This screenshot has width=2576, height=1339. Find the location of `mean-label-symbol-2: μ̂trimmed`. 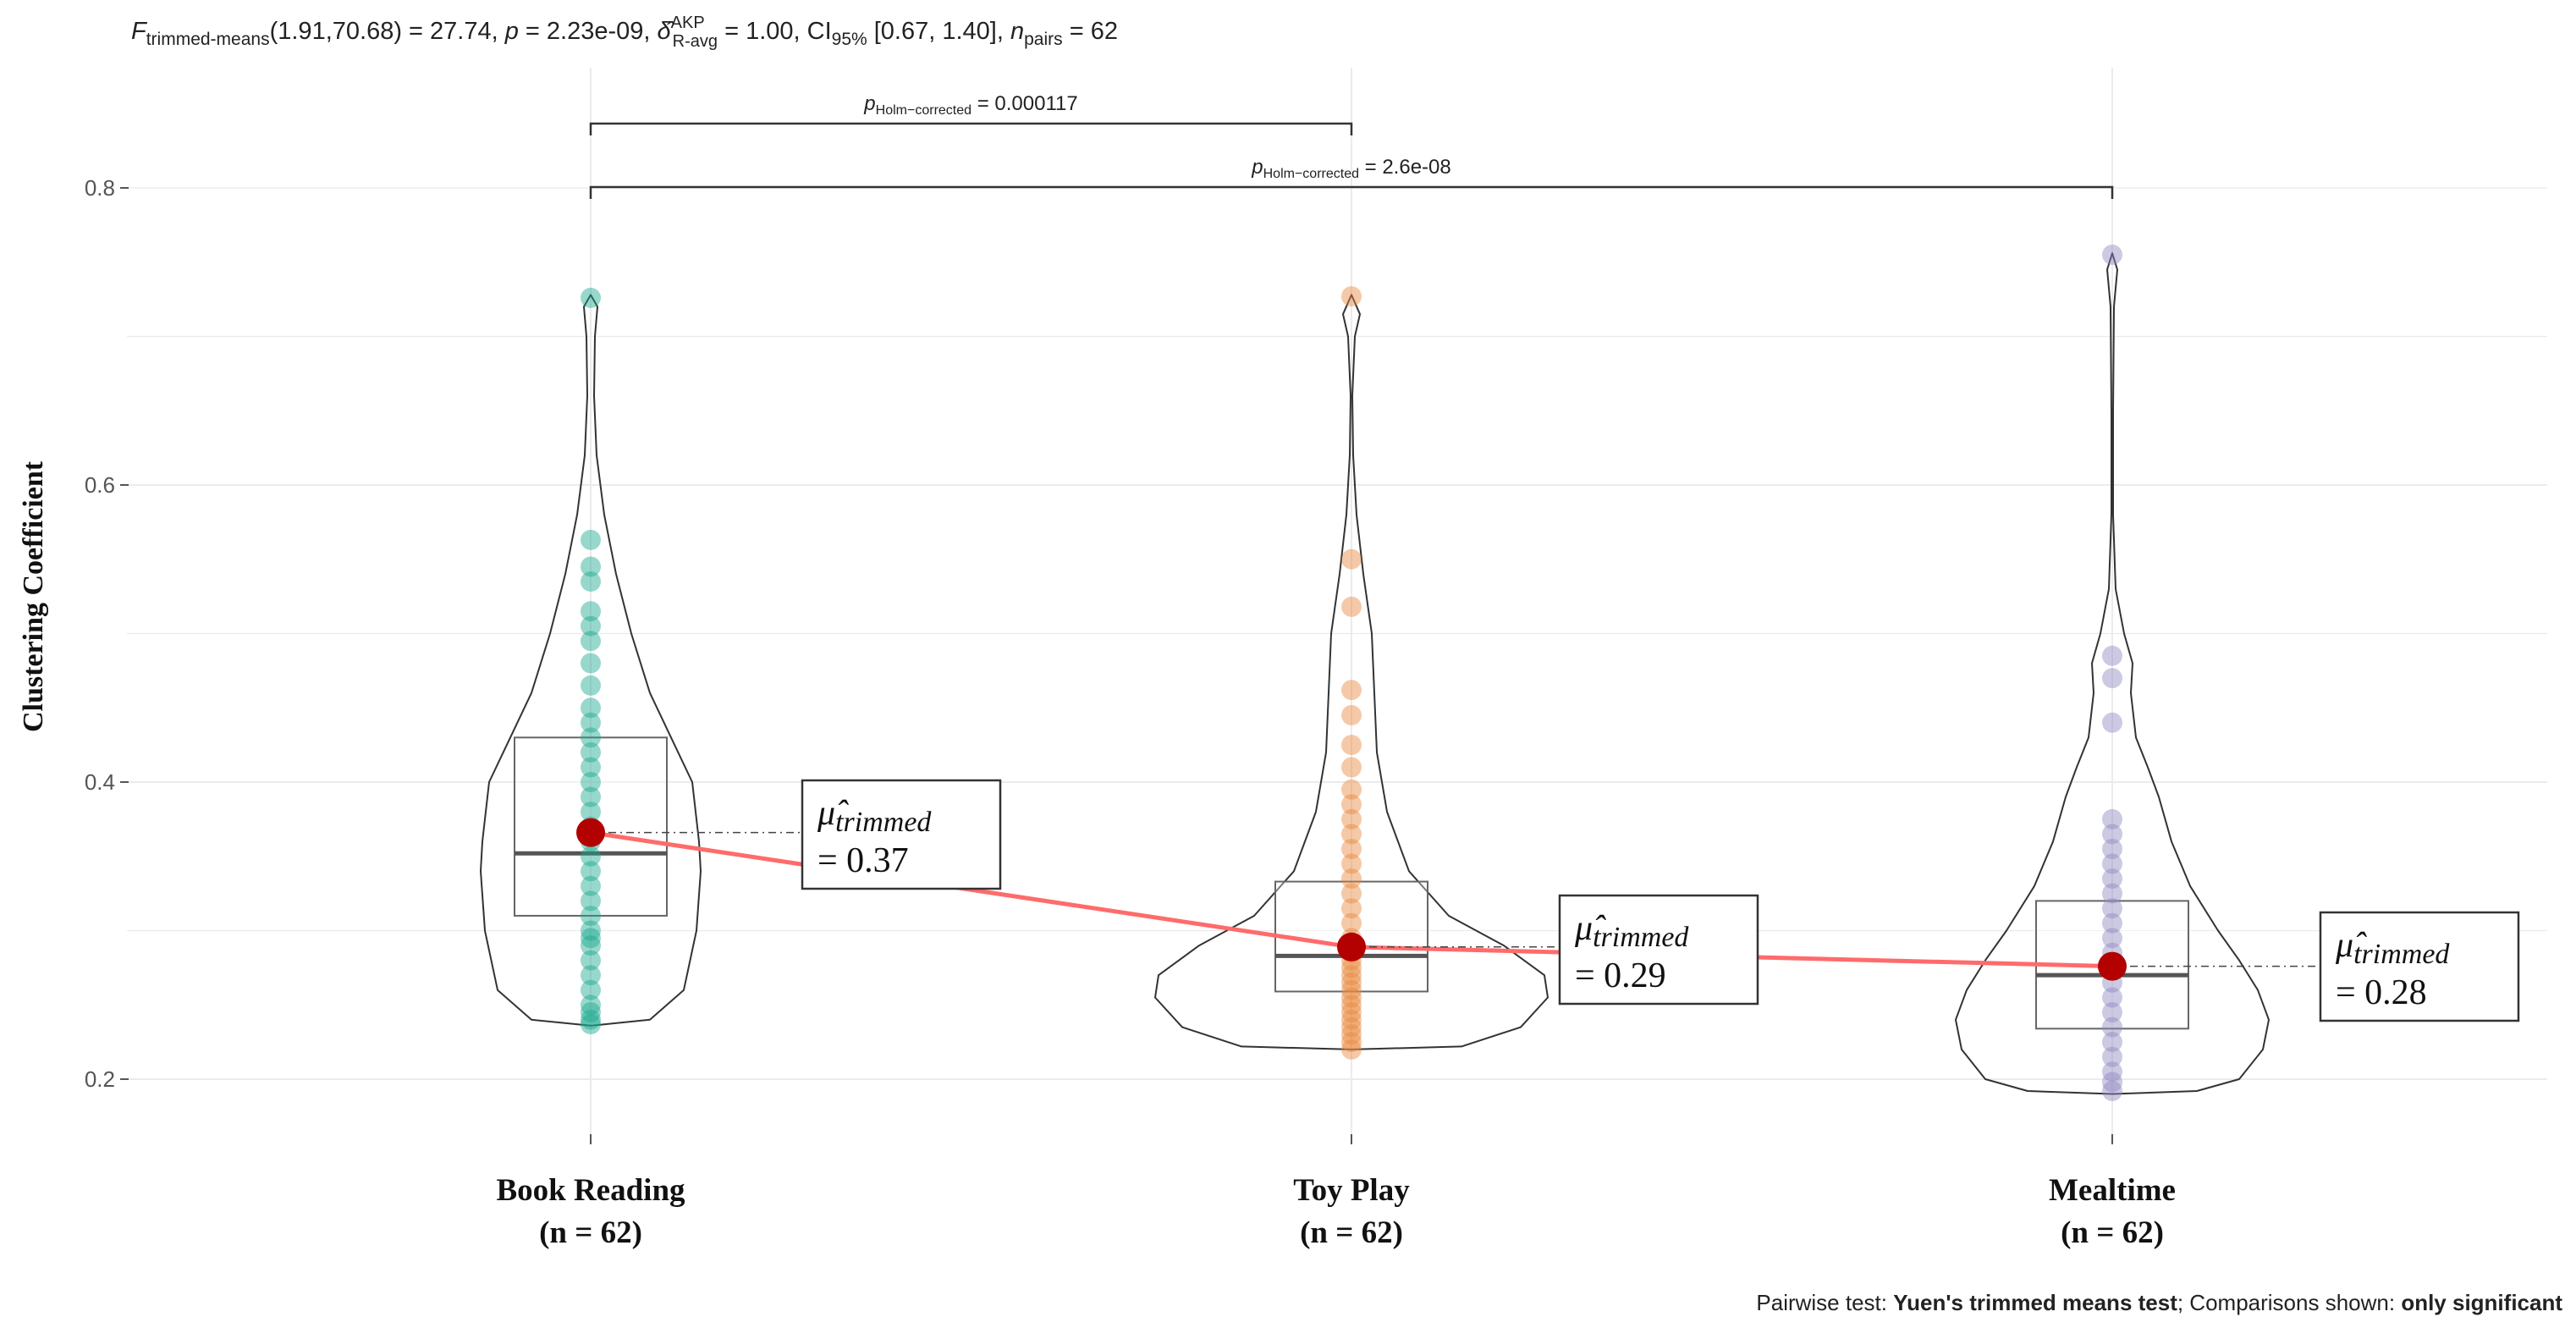

mean-label-symbol-2: μ̂trimmed is located at coordinates (1631, 931).